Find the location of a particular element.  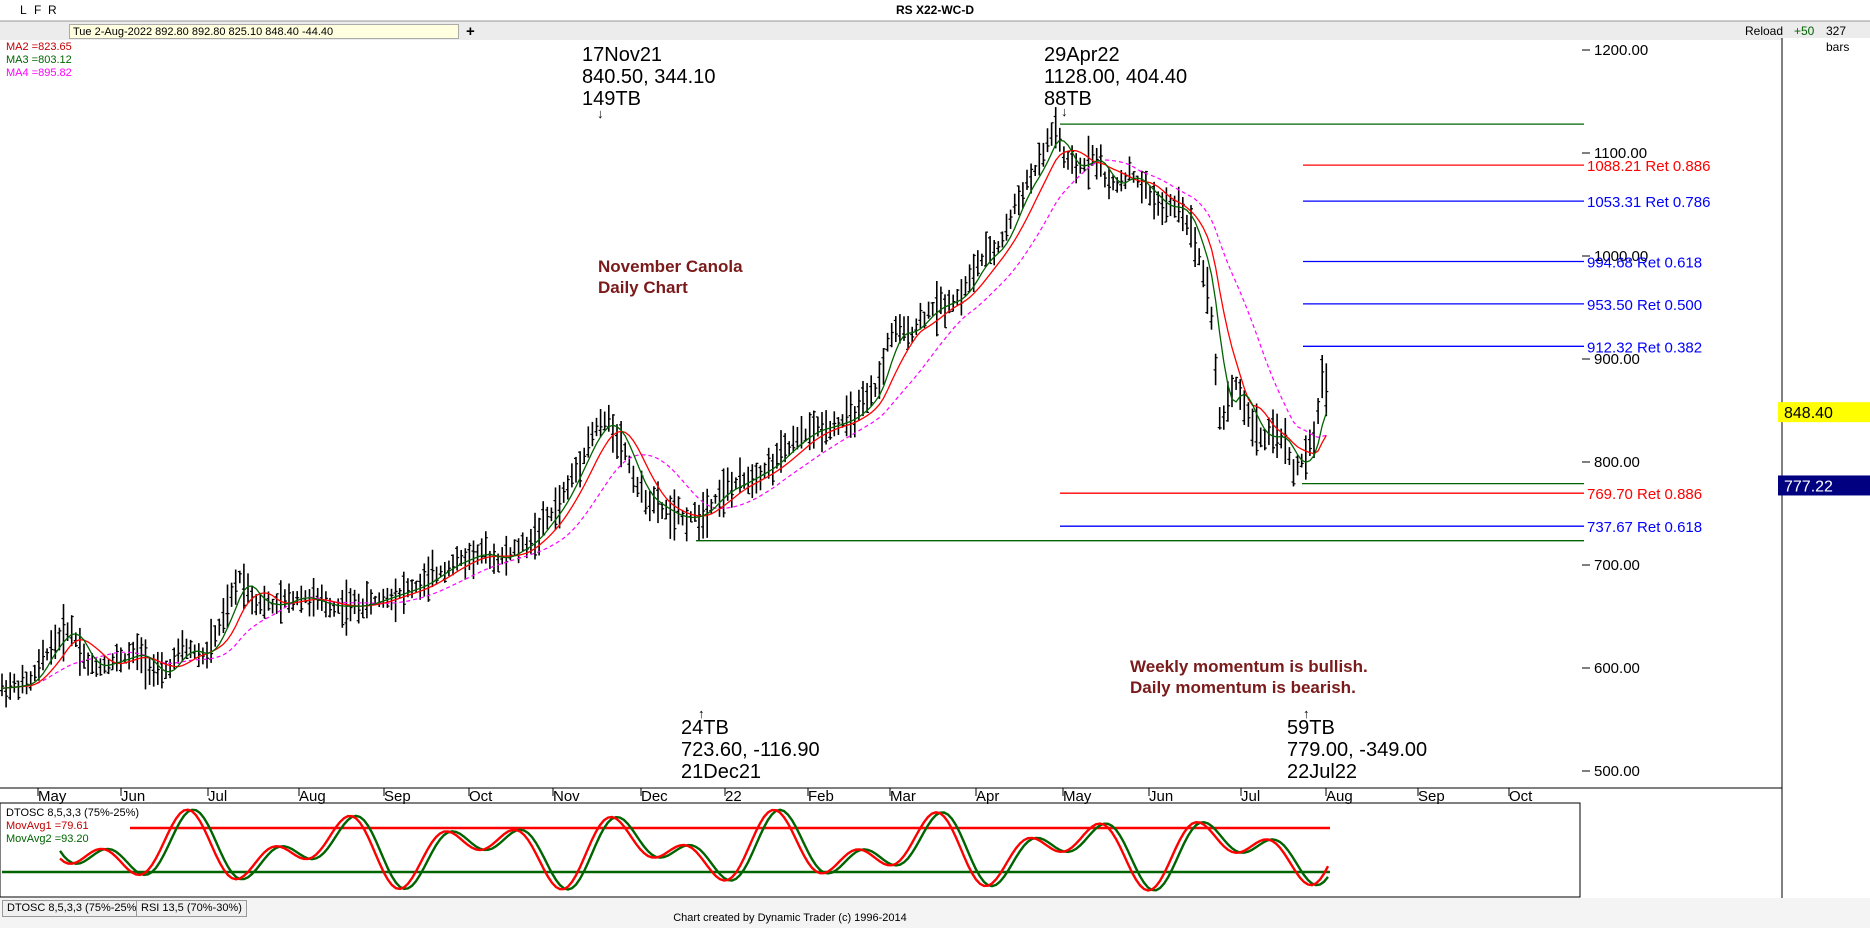

price-tag-bg is located at coordinates (1824, 412).